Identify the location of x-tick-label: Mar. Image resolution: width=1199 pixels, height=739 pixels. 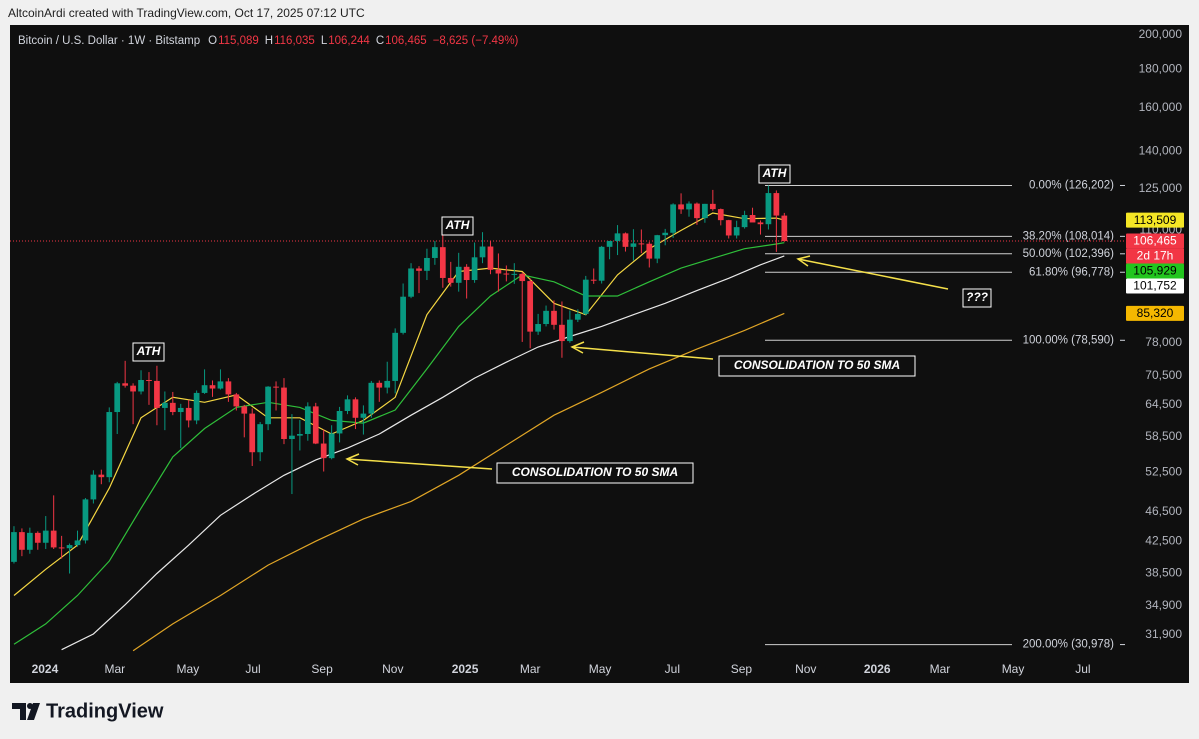
(114, 669).